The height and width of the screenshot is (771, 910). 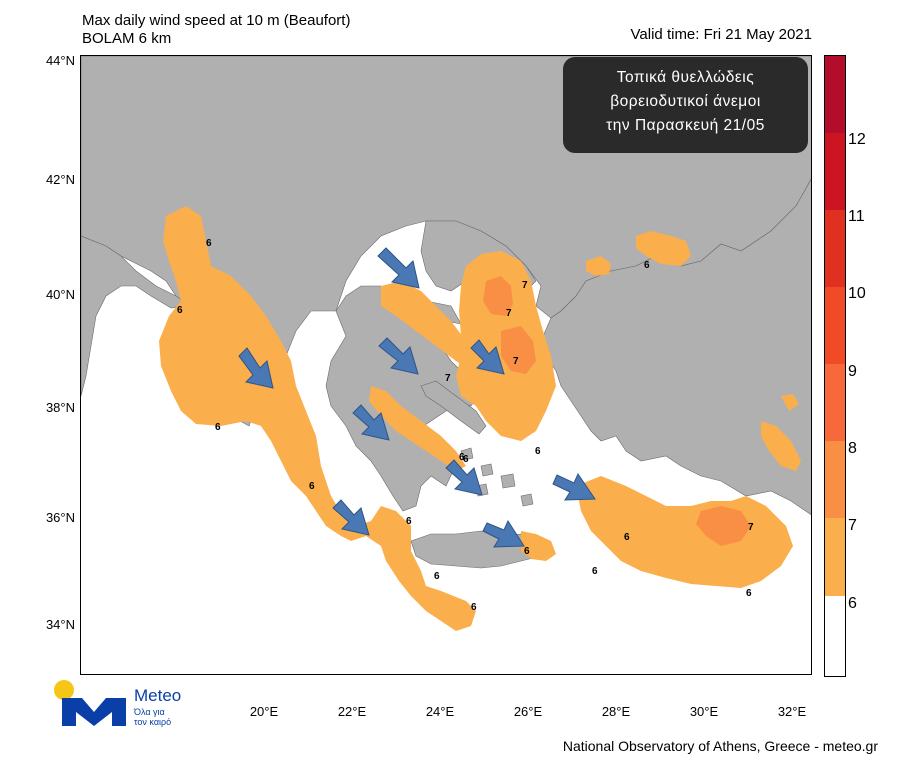 What do you see at coordinates (852, 603) in the screenshot?
I see `colorbar-label-6: 6` at bounding box center [852, 603].